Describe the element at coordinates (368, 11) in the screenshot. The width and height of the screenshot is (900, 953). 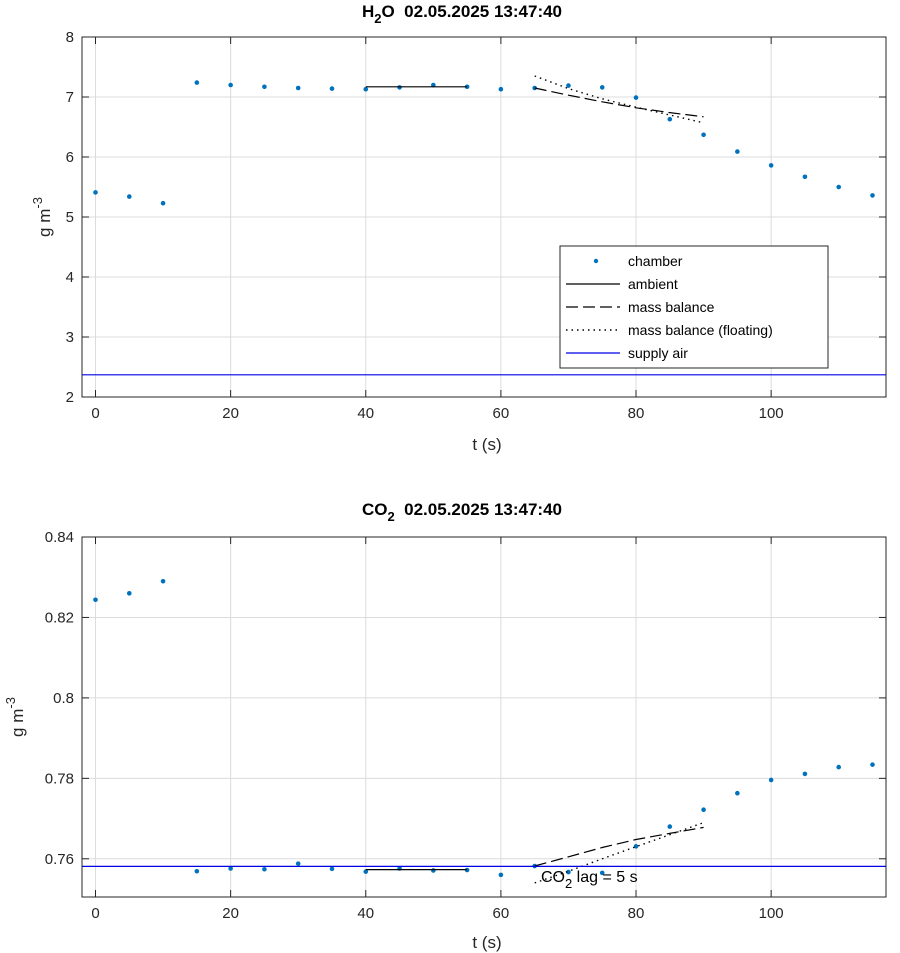
I see `h2o-title-main: H` at that location.